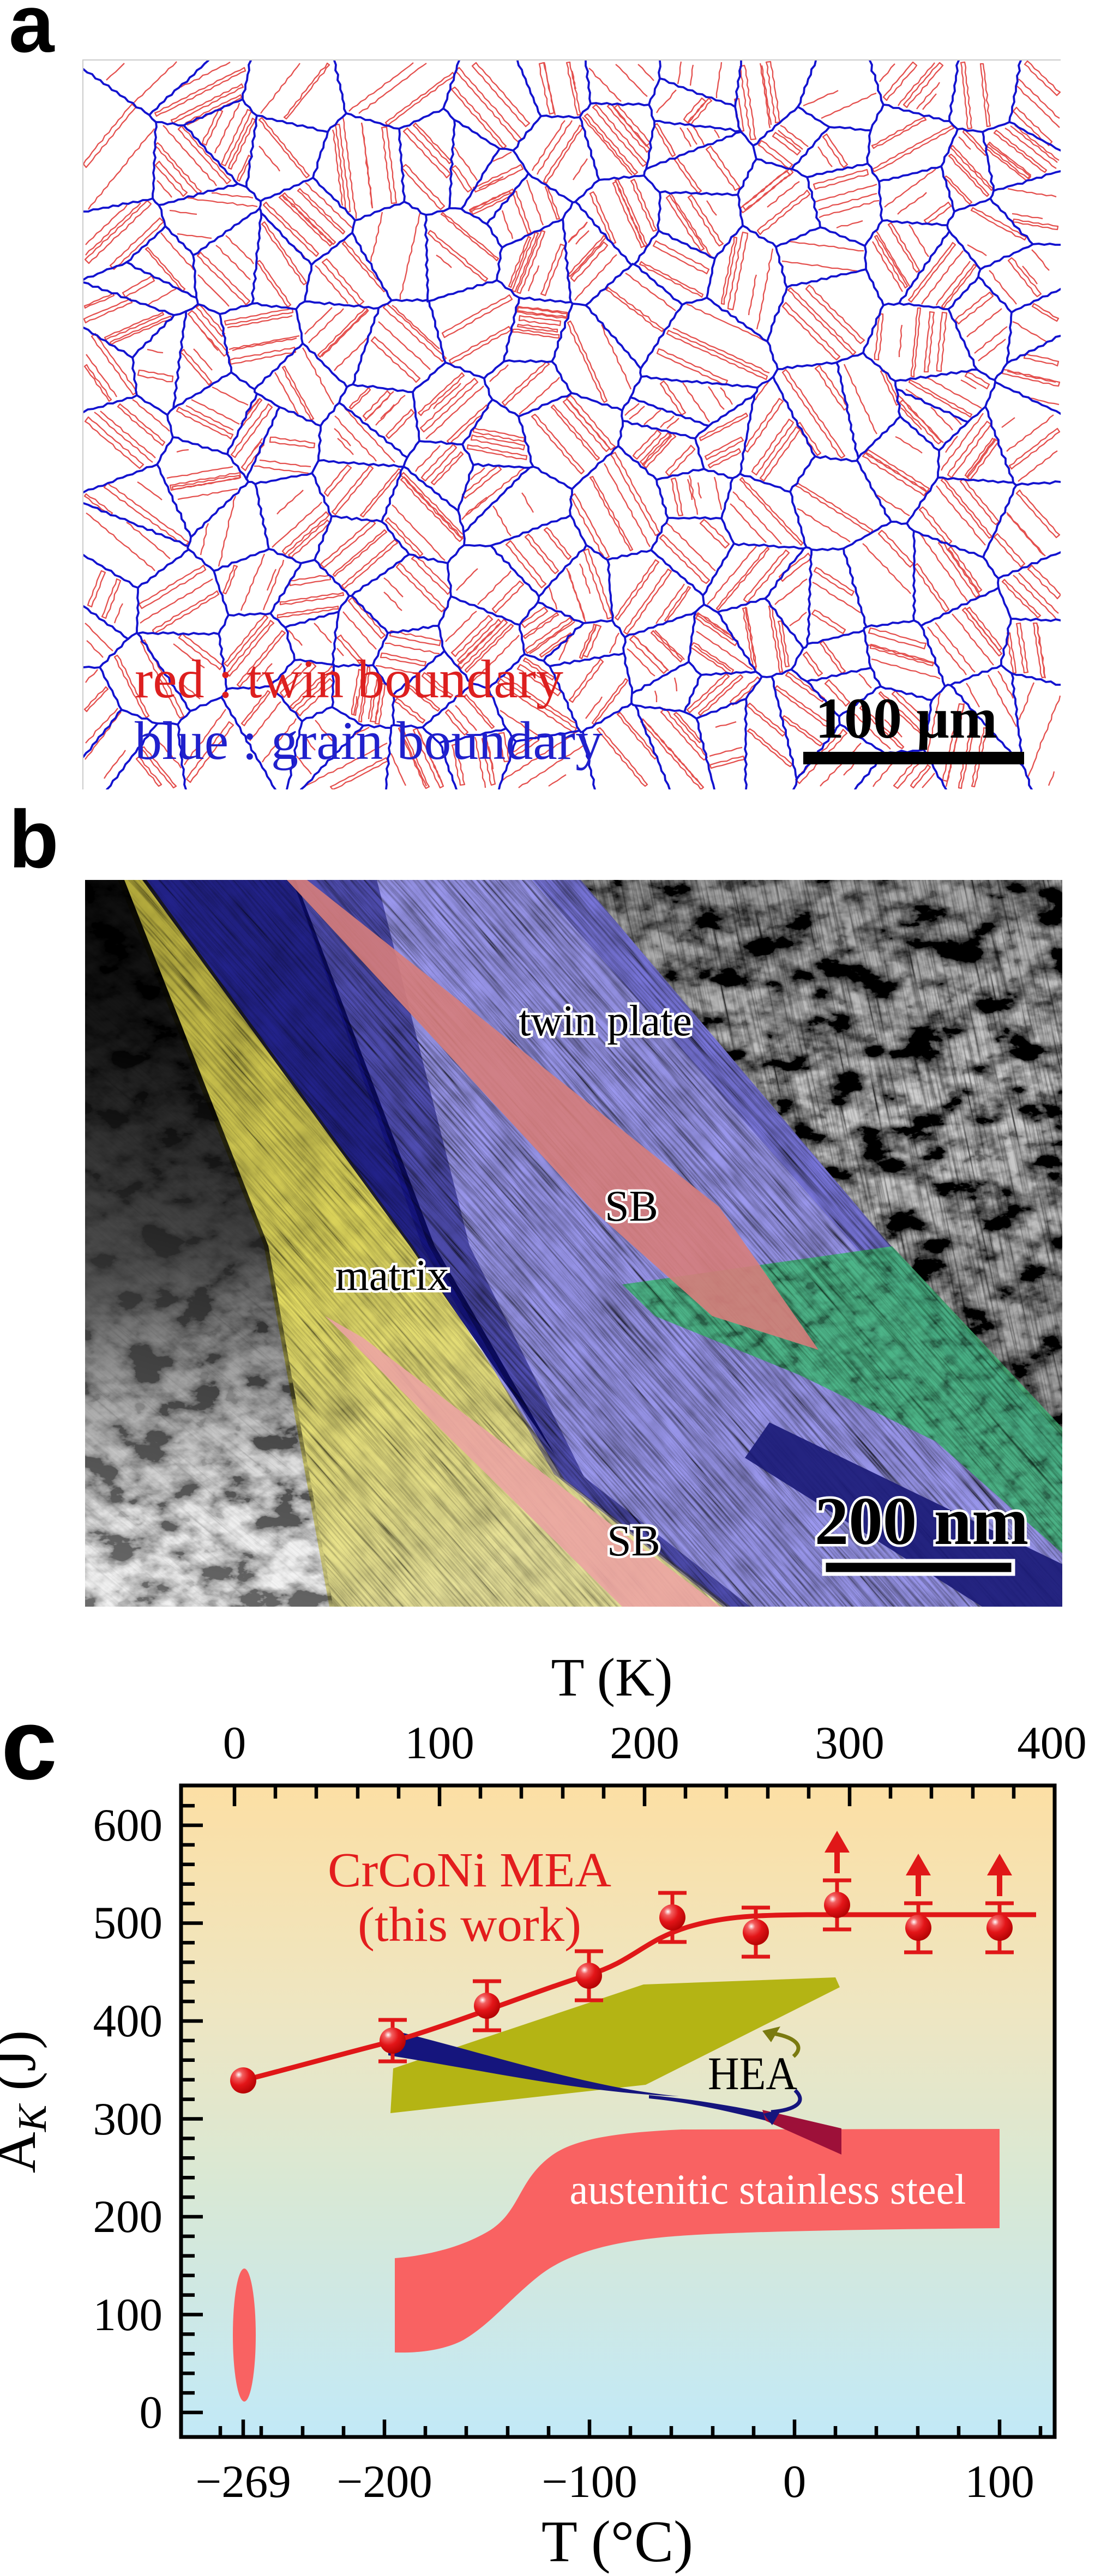 The height and width of the screenshot is (2576, 1095). Describe the element at coordinates (752, 2074) in the screenshot. I see `svg-text: HEA` at that location.